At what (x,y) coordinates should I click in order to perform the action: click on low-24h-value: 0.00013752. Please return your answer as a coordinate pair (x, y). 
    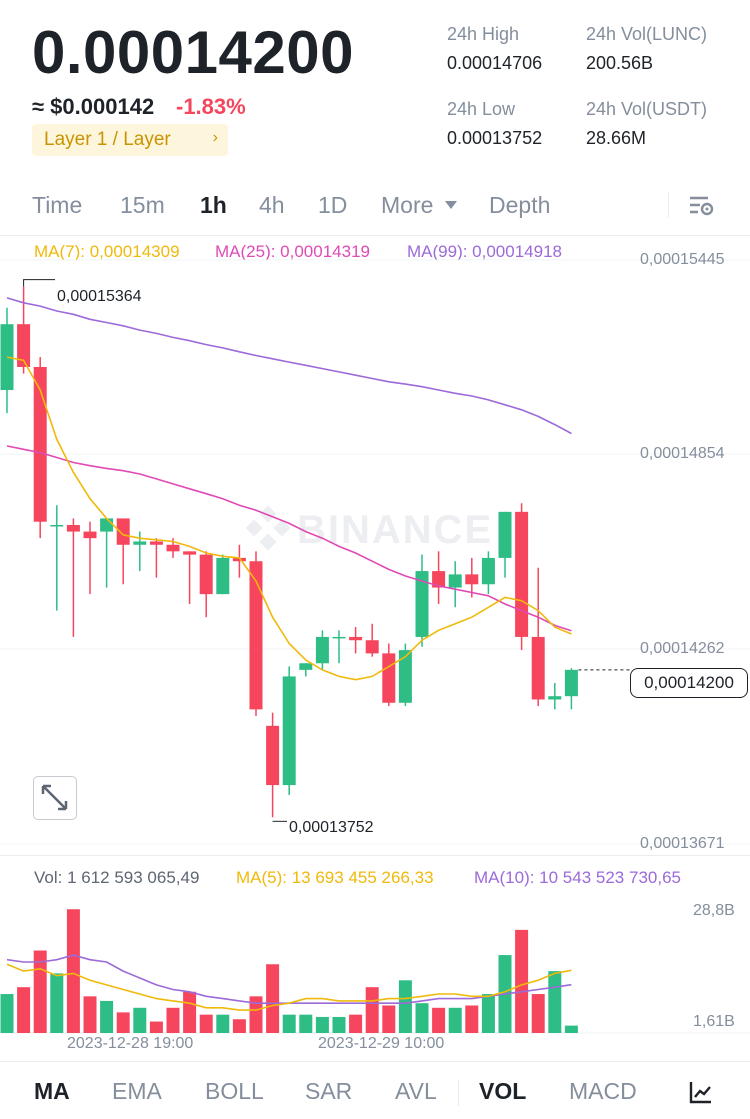
    Looking at the image, I should click on (495, 138).